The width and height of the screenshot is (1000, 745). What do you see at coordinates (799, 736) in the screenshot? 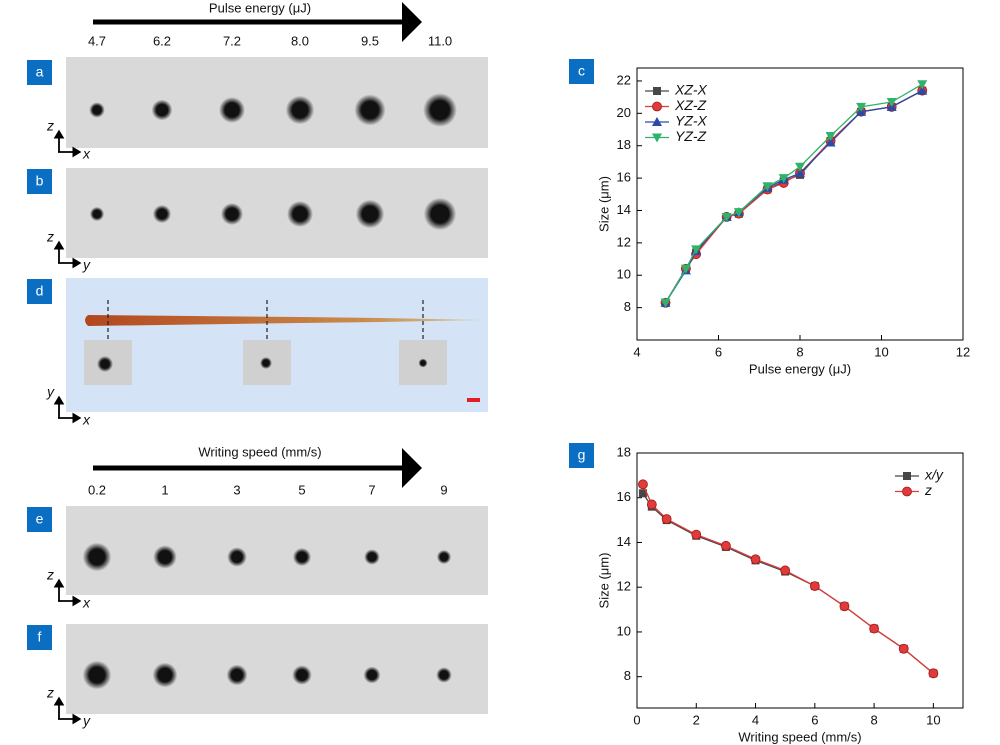
I see `x-axis-label: Writing speed (mm/s)` at bounding box center [799, 736].